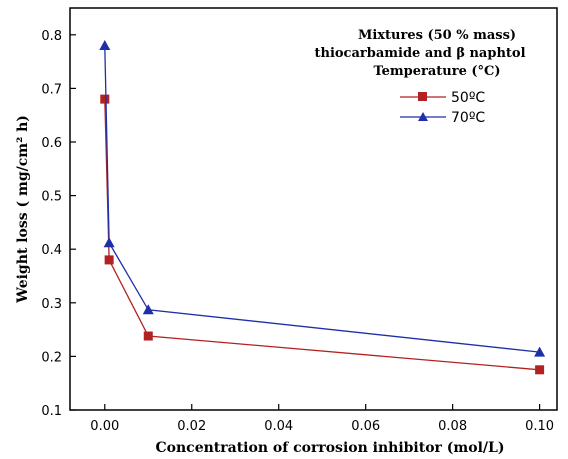 The width and height of the screenshot is (568, 459). Describe the element at coordinates (51, 250) in the screenshot. I see `y-tick-label: 0.4` at that location.